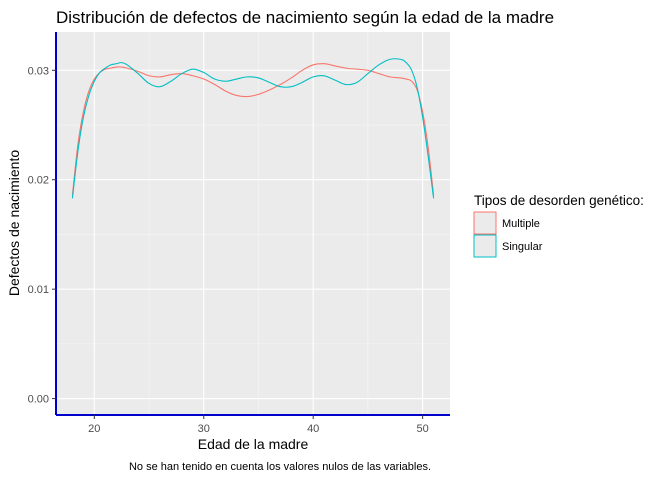 The width and height of the screenshot is (672, 480). Describe the element at coordinates (508, 234) in the screenshot. I see `legend-items: Multiple Singular` at that location.